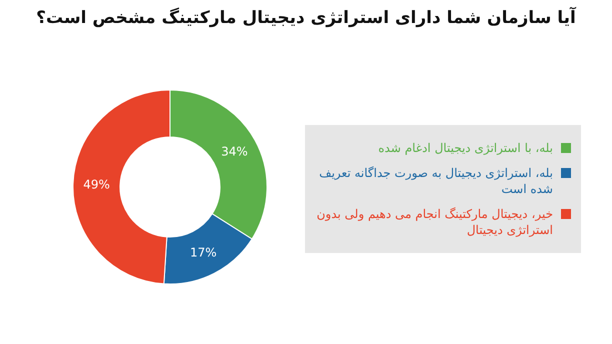 The image size is (612, 344). What do you see at coordinates (434, 222) in the screenshot?
I see `legend-label: خیر، دیجیتال مارکتینگ انجام می دهیم ولی بدون استراتژی دیجیتال` at bounding box center [434, 222].